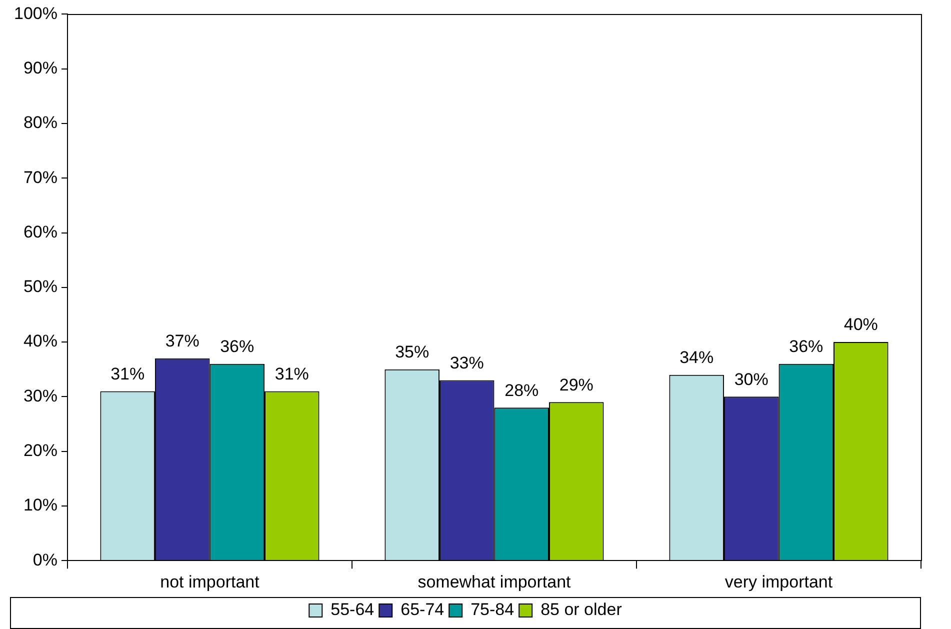  Describe the element at coordinates (697, 358) in the screenshot. I see `data-label: 34%` at that location.